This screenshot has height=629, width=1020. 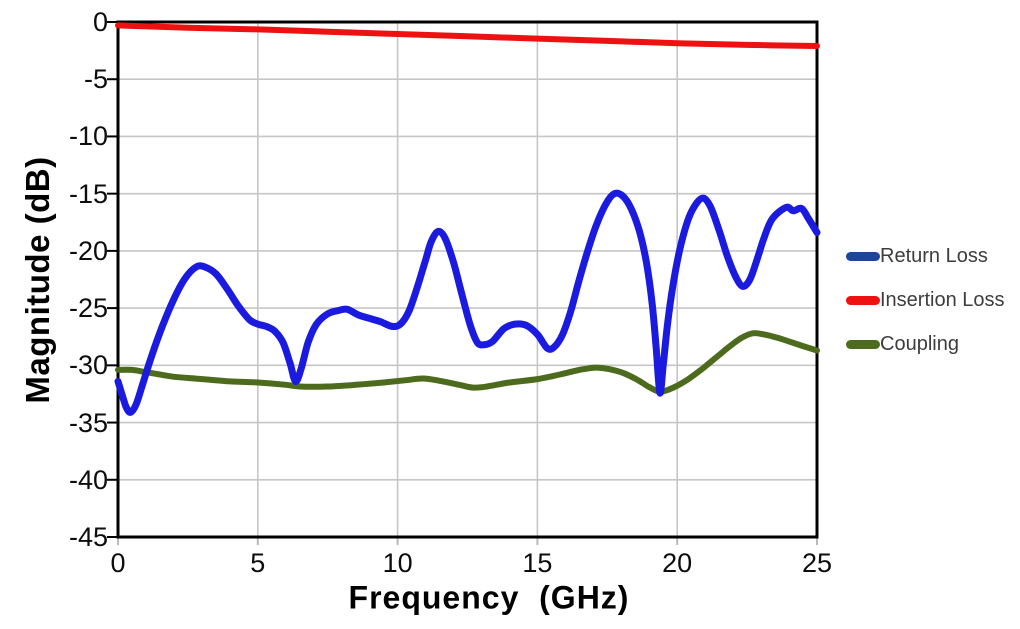 I want to click on x-axis-title: Frequency (GHz), so click(x=489, y=597).